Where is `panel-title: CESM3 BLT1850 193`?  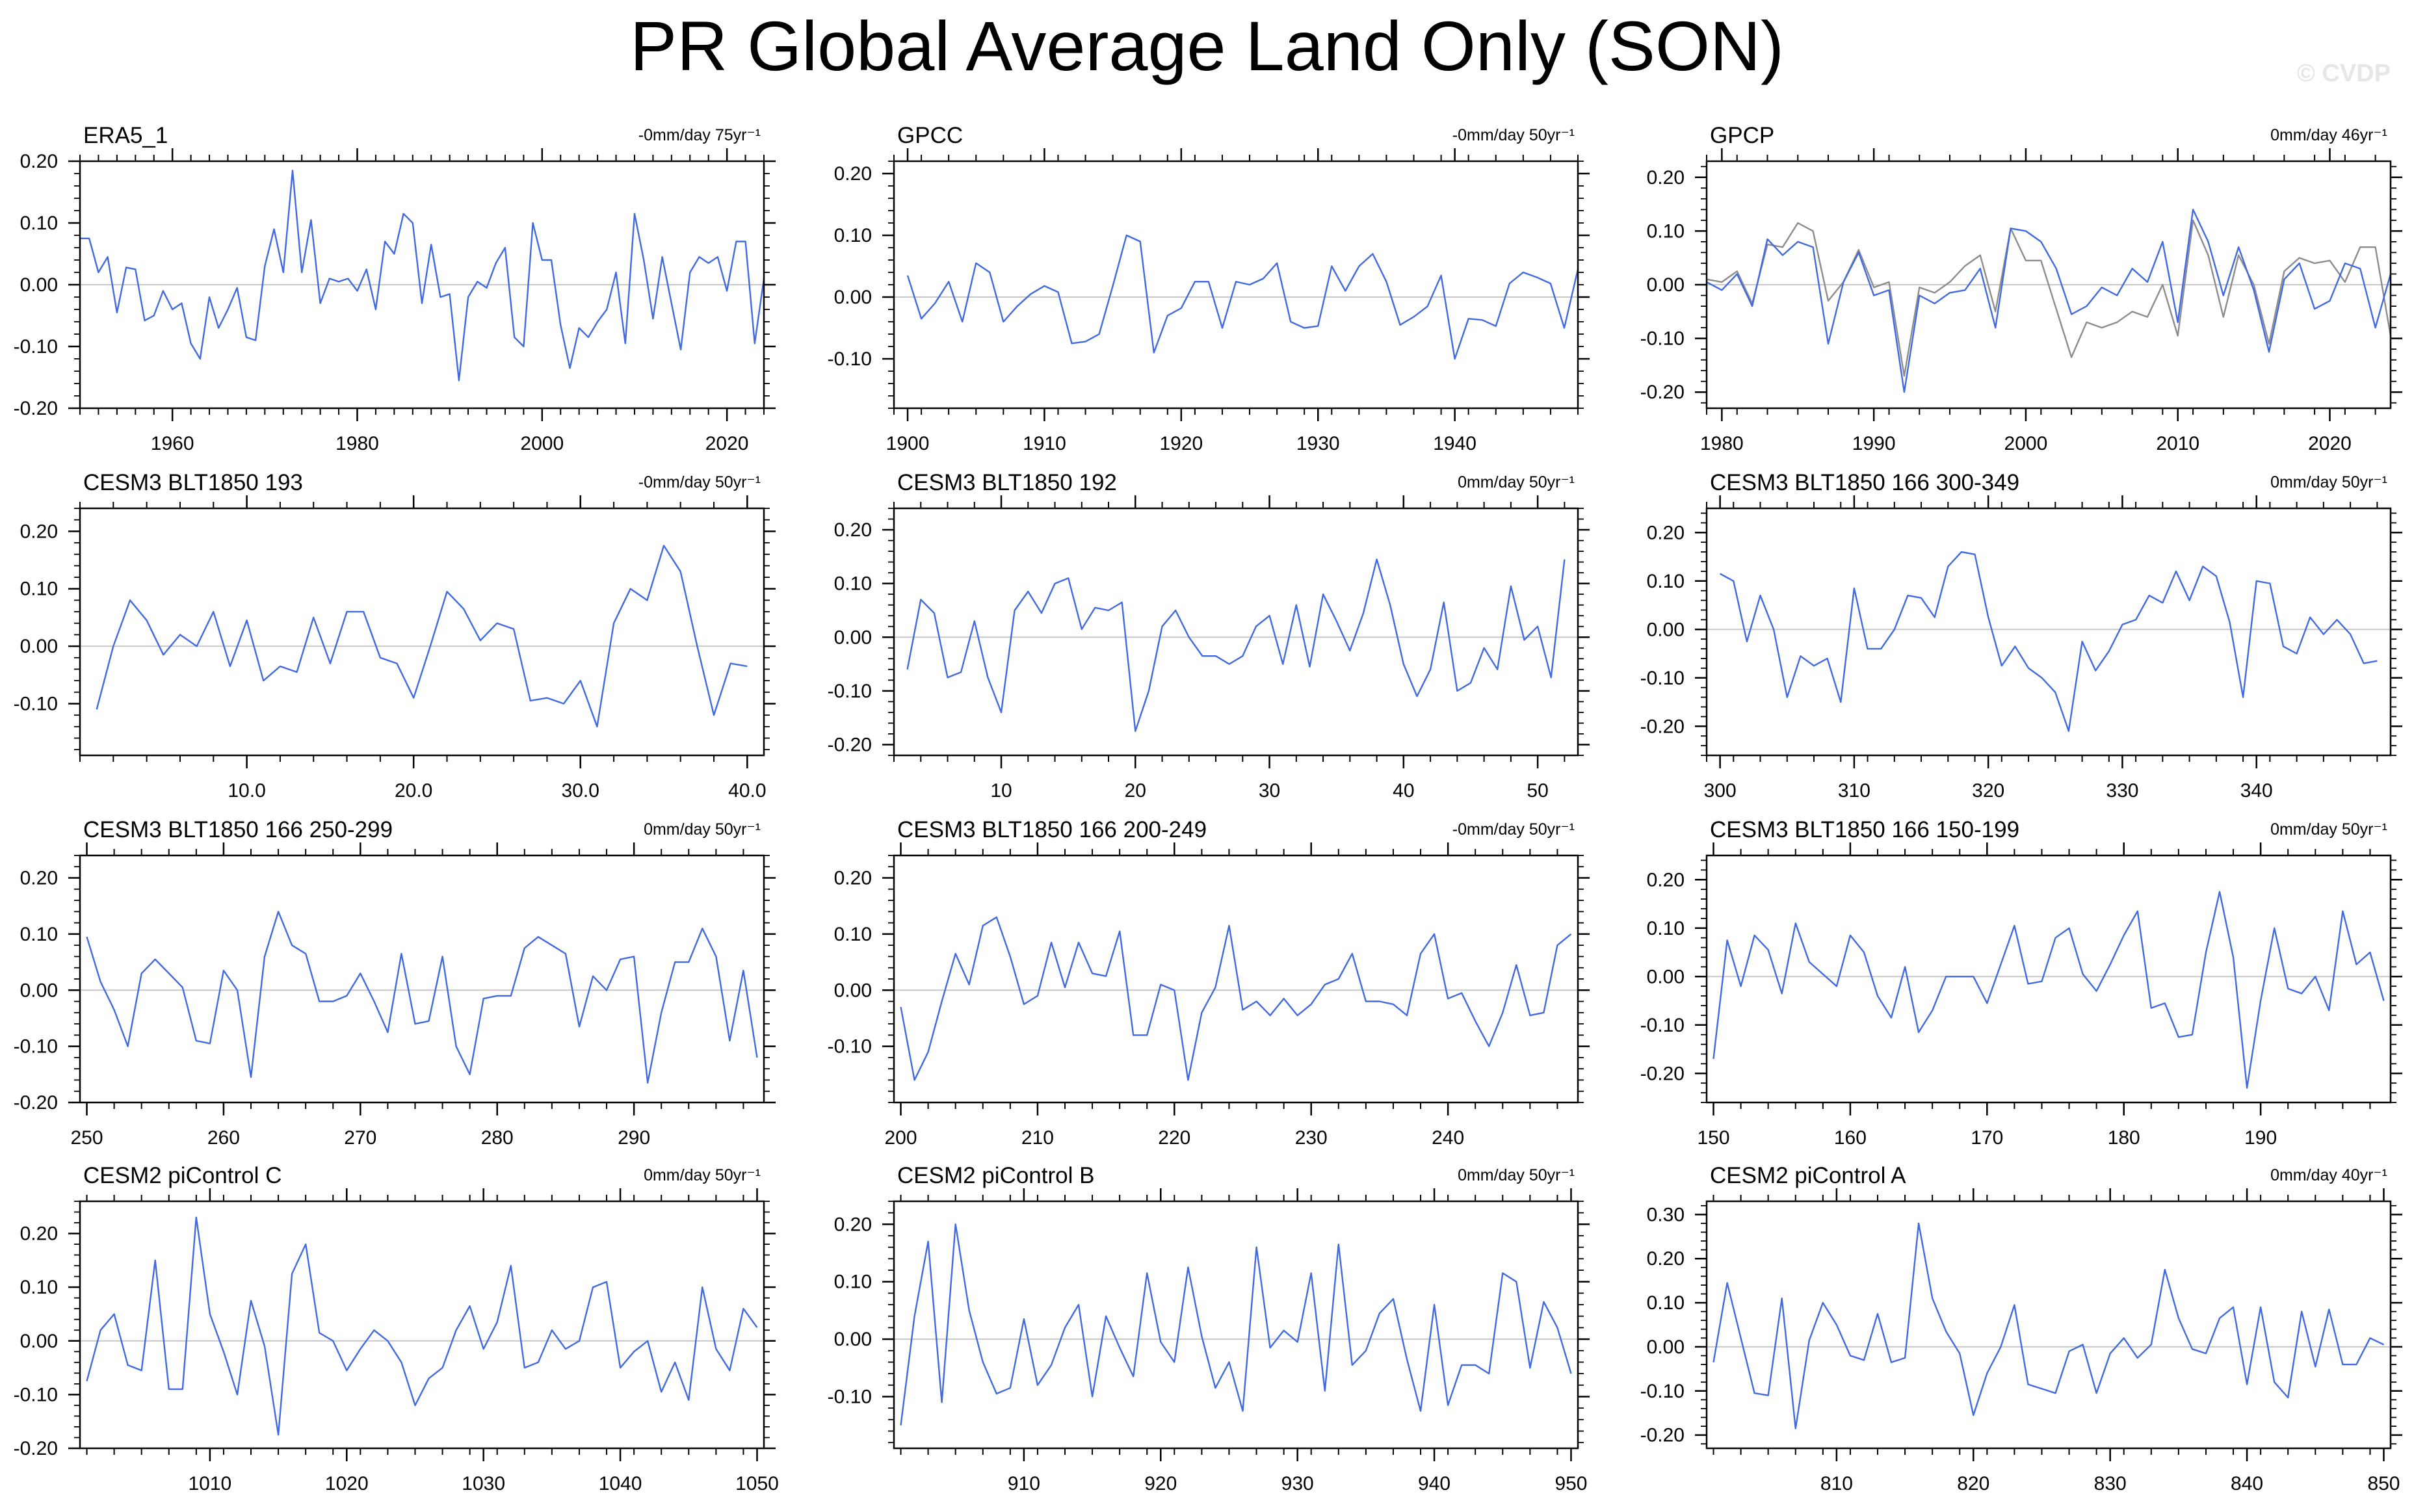 panel-title: CESM3 BLT1850 193 is located at coordinates (193, 482).